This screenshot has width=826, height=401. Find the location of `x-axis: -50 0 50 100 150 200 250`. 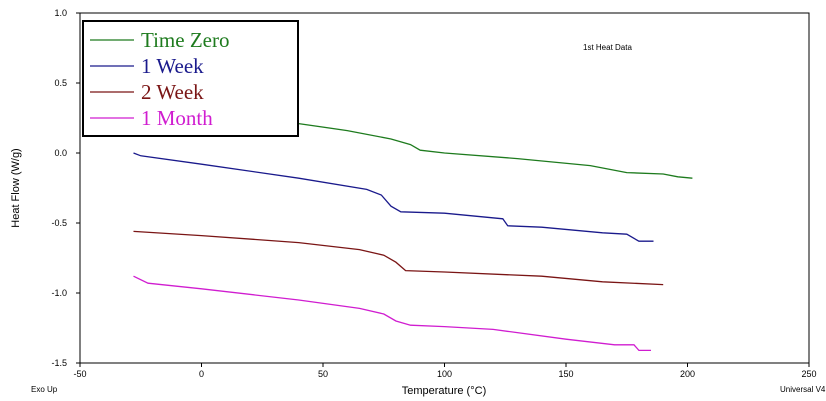

x-axis: -50 0 50 100 150 200 250 is located at coordinates (445, 371).